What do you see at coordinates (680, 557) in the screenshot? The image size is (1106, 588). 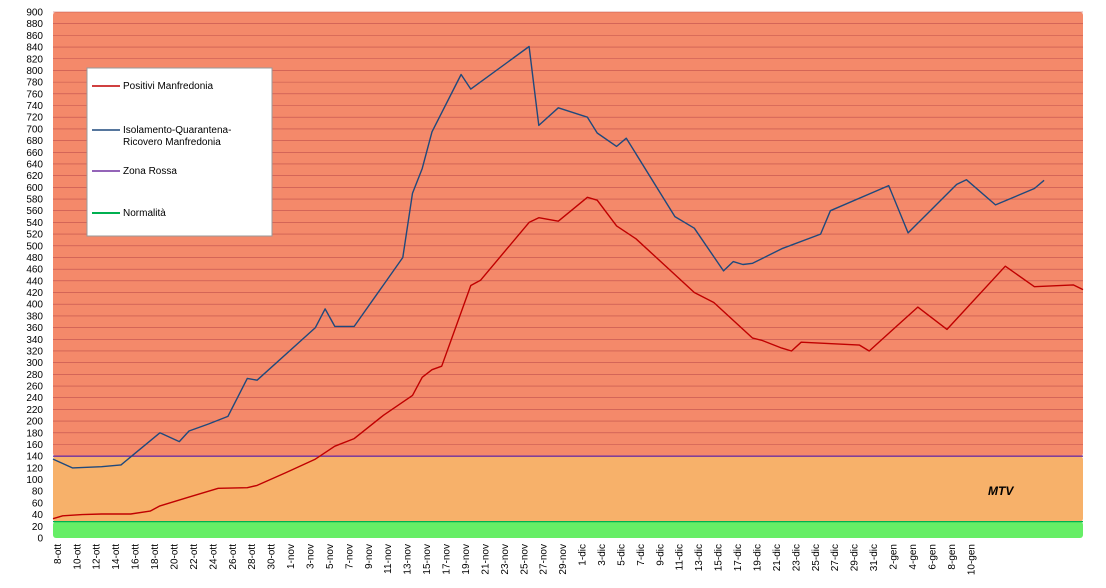 I see `x-tick-label: 11-dic` at bounding box center [680, 557].